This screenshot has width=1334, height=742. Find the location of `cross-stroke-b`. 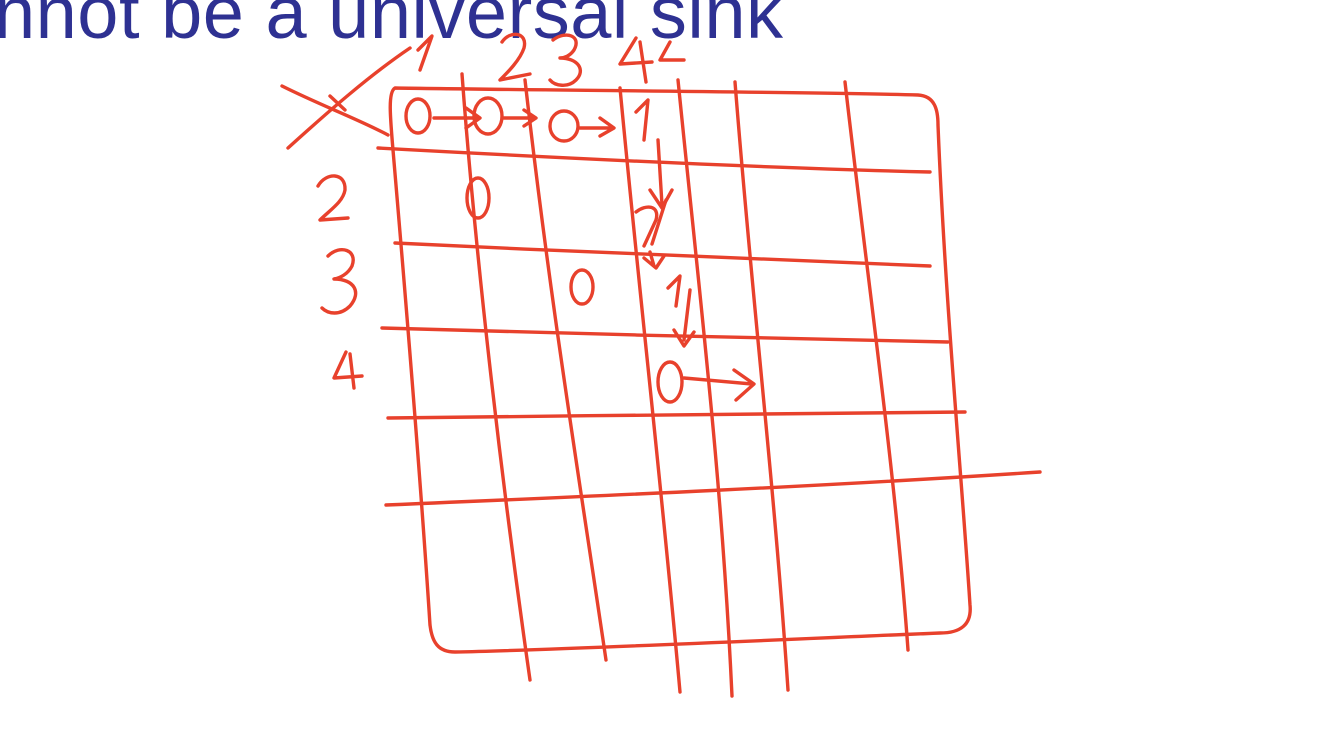

cross-stroke-b is located at coordinates (349, 98).